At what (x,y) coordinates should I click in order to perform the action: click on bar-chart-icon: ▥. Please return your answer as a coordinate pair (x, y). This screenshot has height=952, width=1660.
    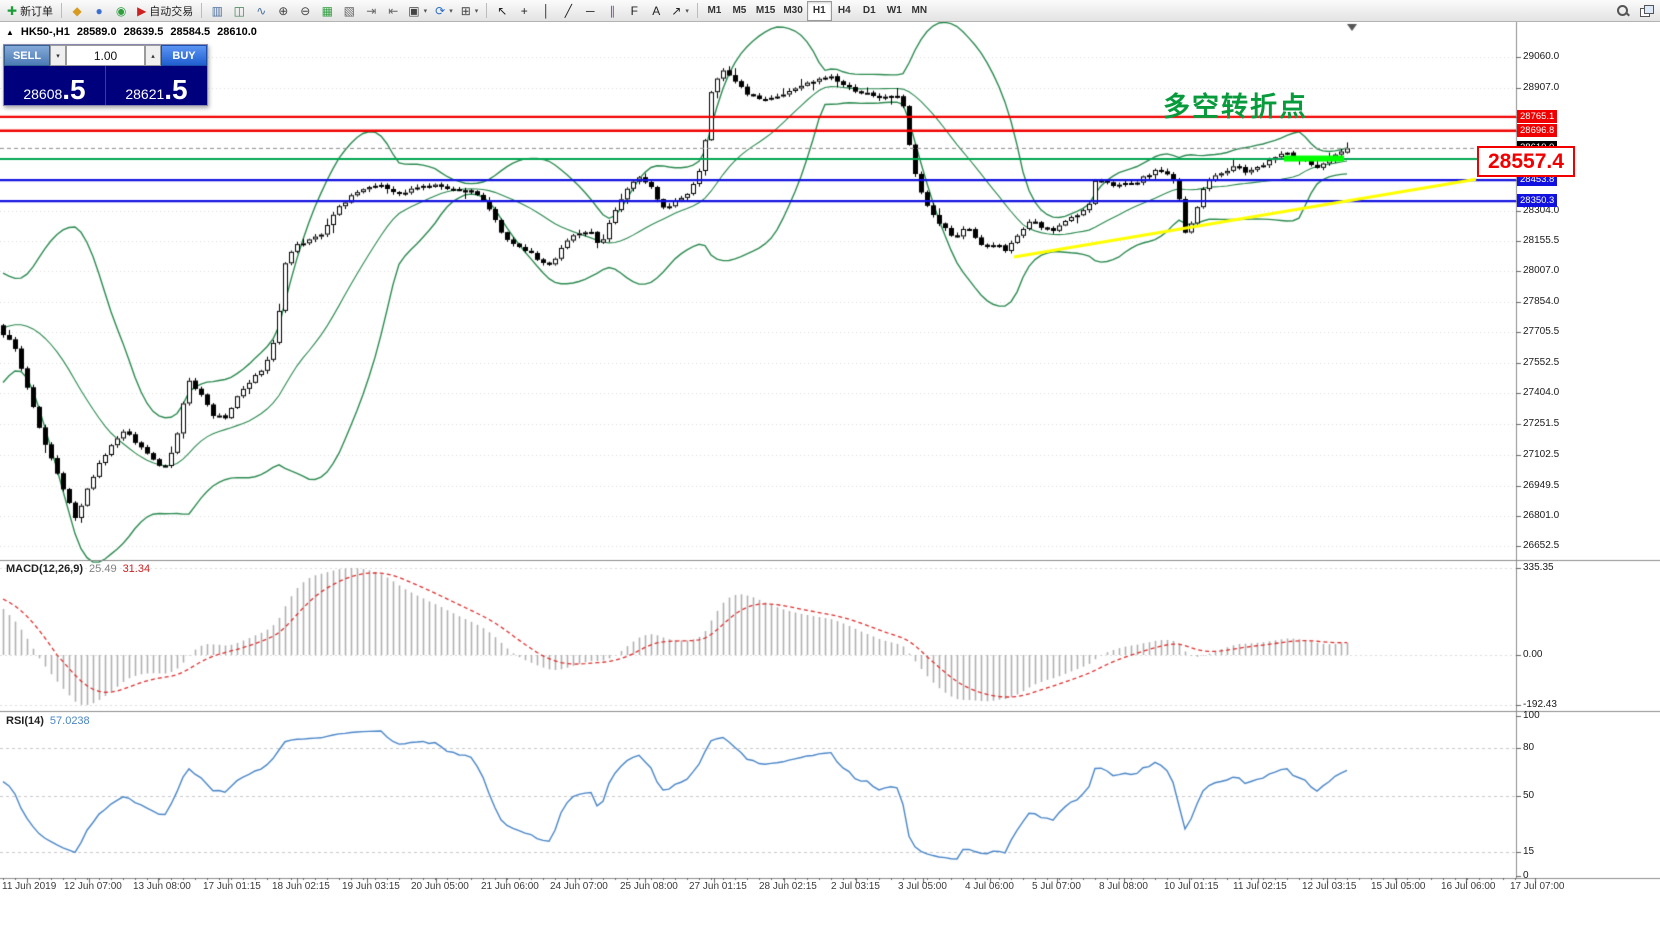
    Looking at the image, I should click on (217, 10).